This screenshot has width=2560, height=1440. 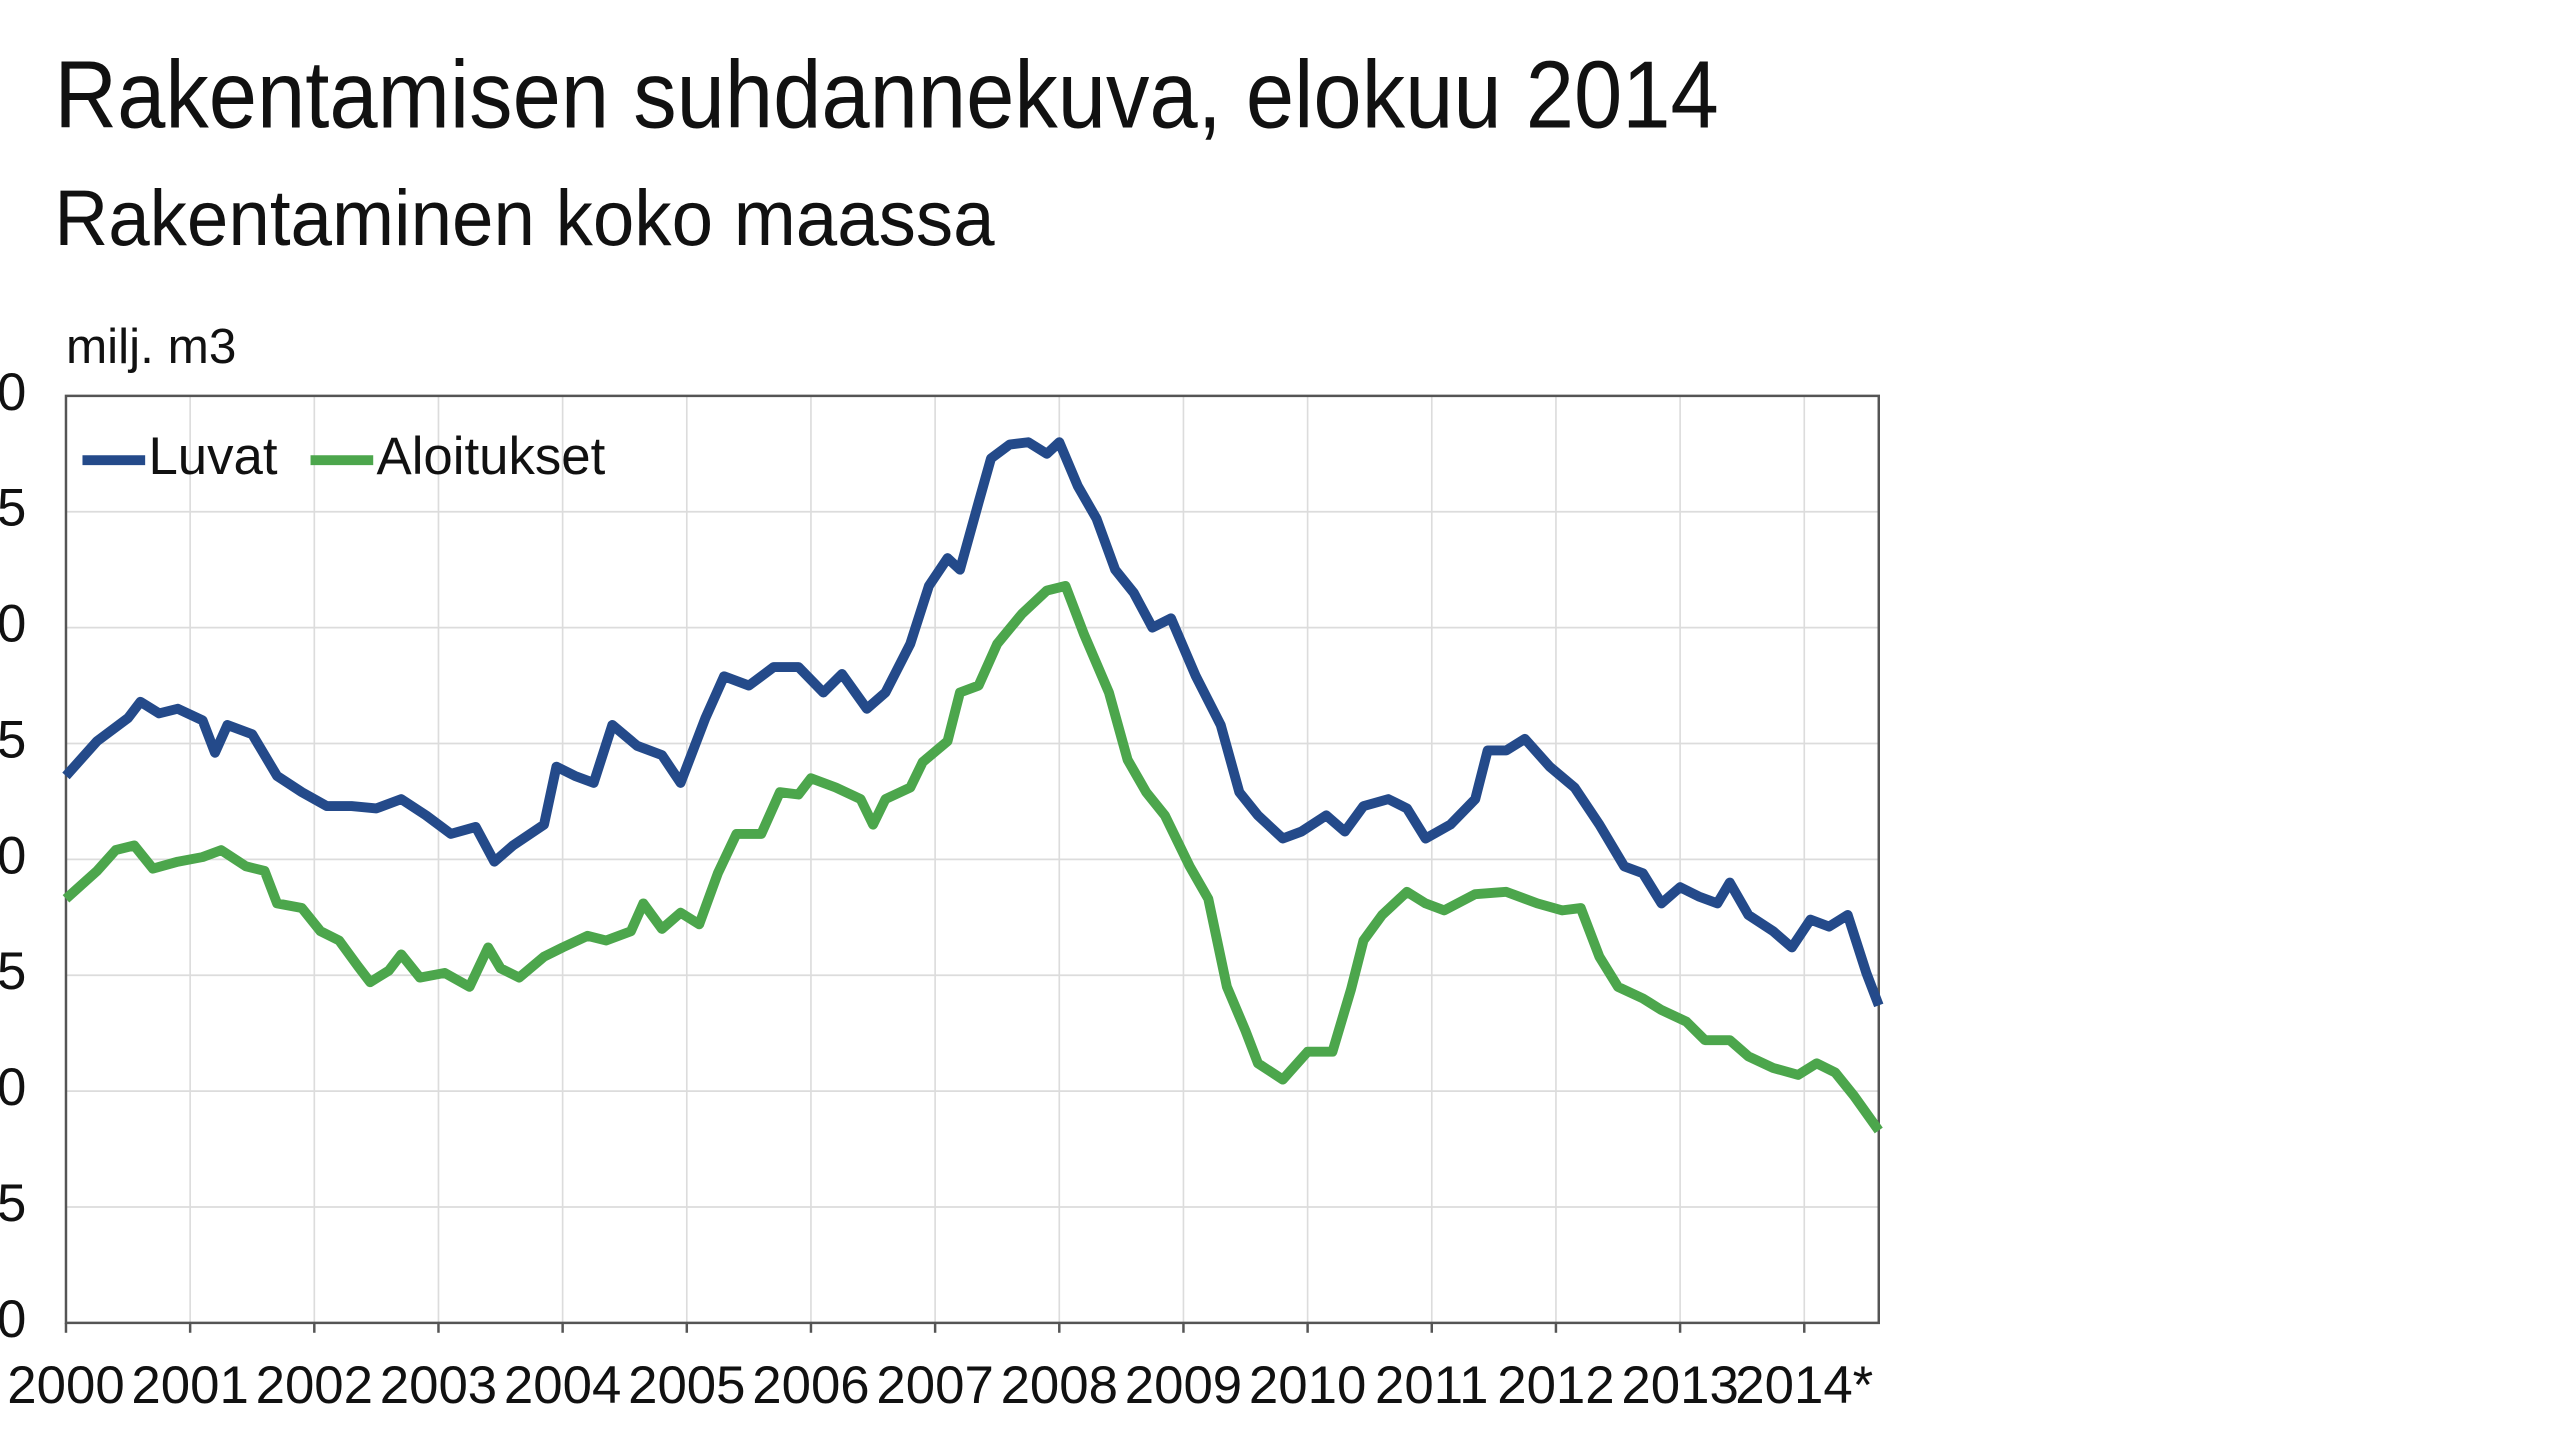 What do you see at coordinates (13, 1203) in the screenshot?
I see `y-tick-label: 5` at bounding box center [13, 1203].